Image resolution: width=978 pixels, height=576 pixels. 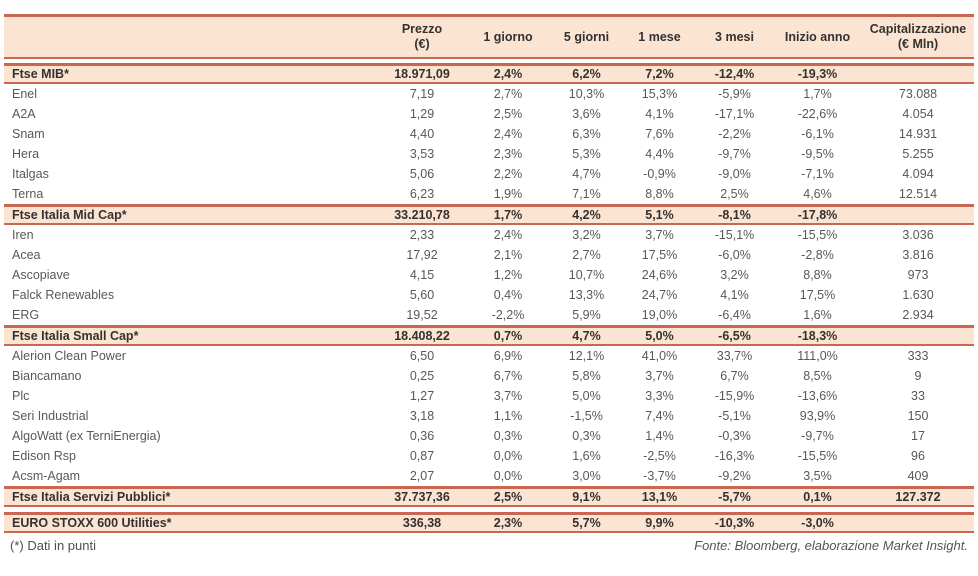 What do you see at coordinates (734, 523) in the screenshot?
I see `3-mesi-cell: -10,3%` at bounding box center [734, 523].